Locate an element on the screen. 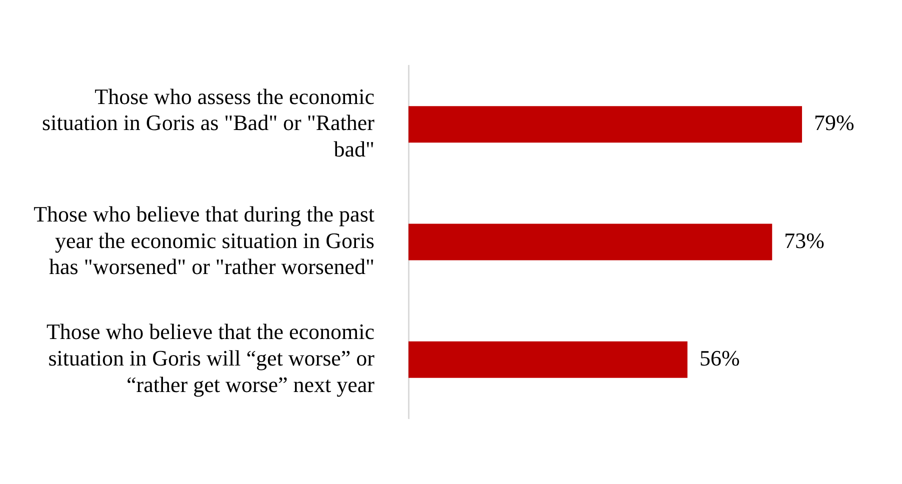 This screenshot has width=902, height=484. data-label: 79% is located at coordinates (834, 123).